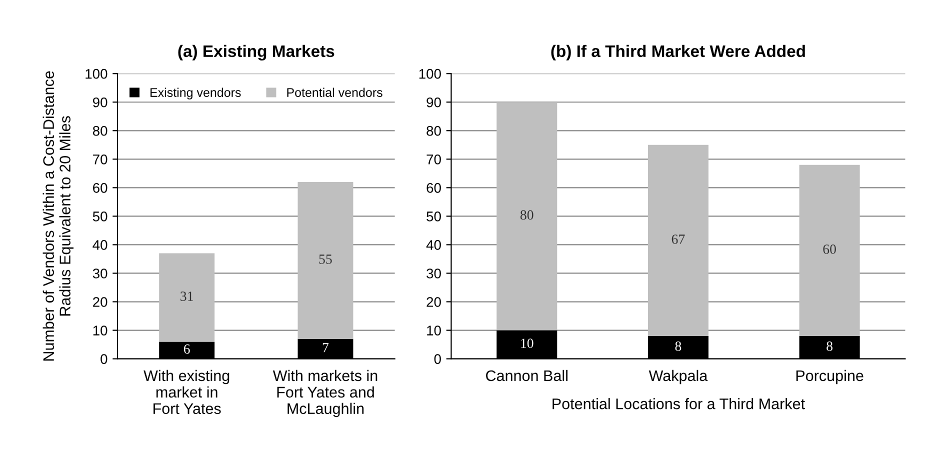 This screenshot has height=460, width=940. Describe the element at coordinates (195, 94) in the screenshot. I see `legend-label: Existing vendors` at that location.